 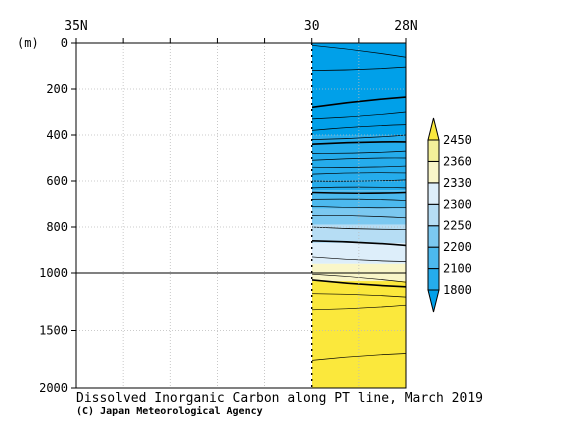 I want to click on x-tick-label: 30, so click(x=312, y=26).